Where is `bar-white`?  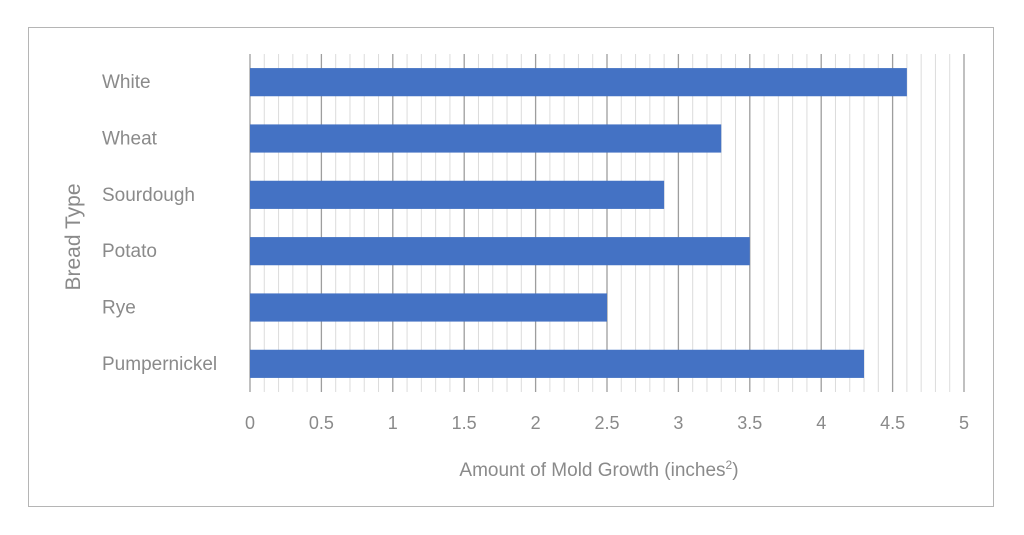 bar-white is located at coordinates (578, 82).